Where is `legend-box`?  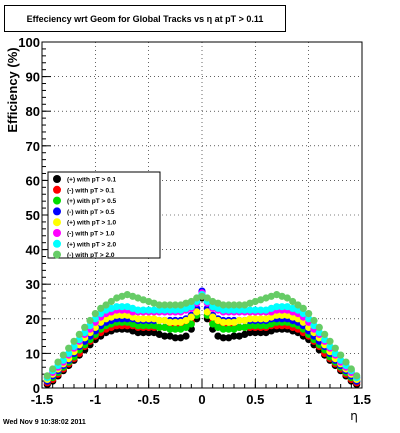 legend-box is located at coordinates (104, 215).